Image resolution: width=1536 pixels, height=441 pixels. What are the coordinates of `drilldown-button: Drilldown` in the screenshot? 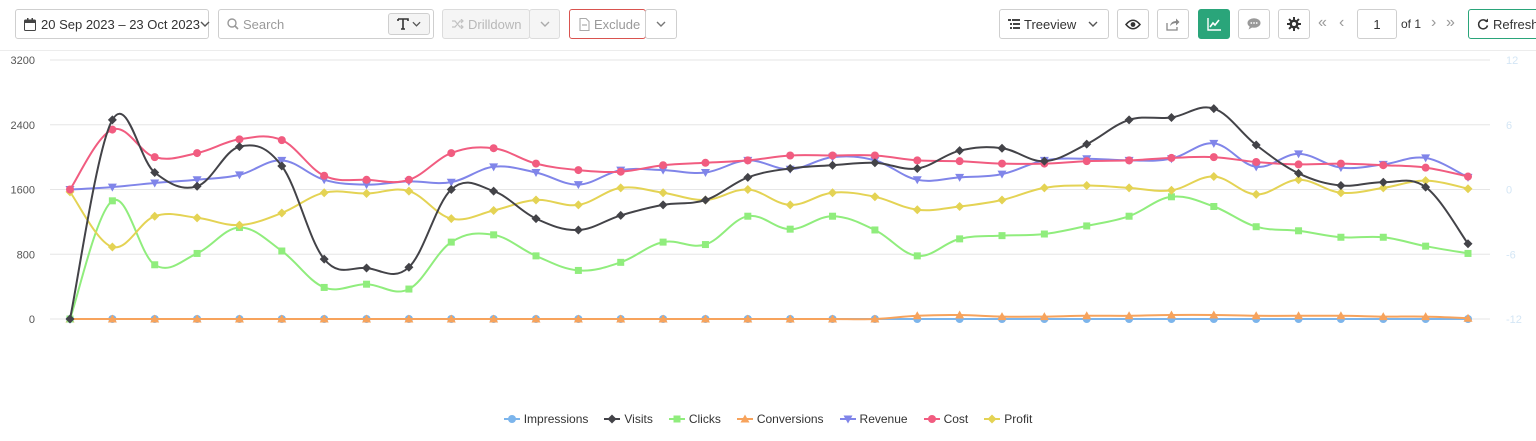 It's located at (486, 24).